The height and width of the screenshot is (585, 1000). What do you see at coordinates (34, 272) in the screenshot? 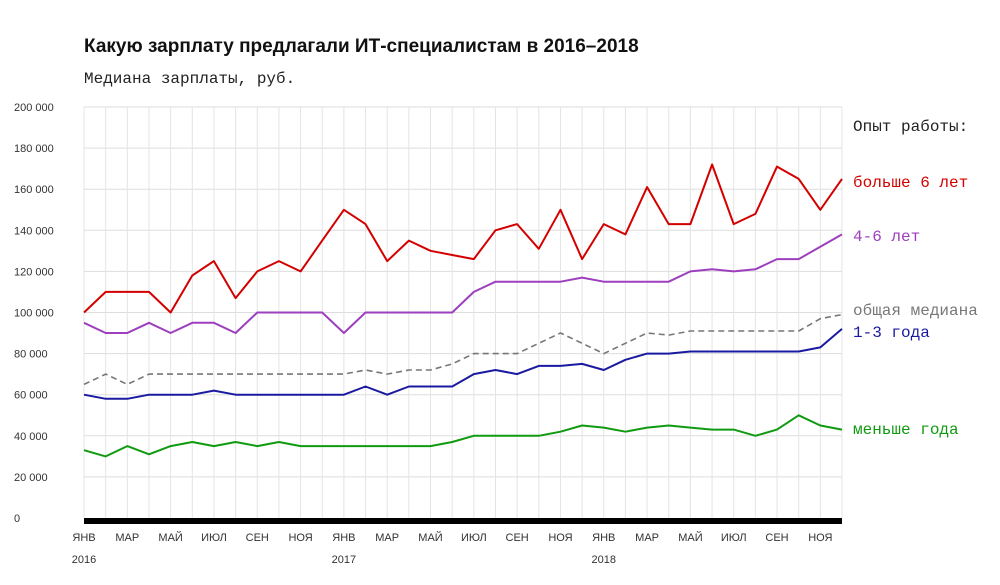
I see `y-tick-label: 120 000` at bounding box center [34, 272].